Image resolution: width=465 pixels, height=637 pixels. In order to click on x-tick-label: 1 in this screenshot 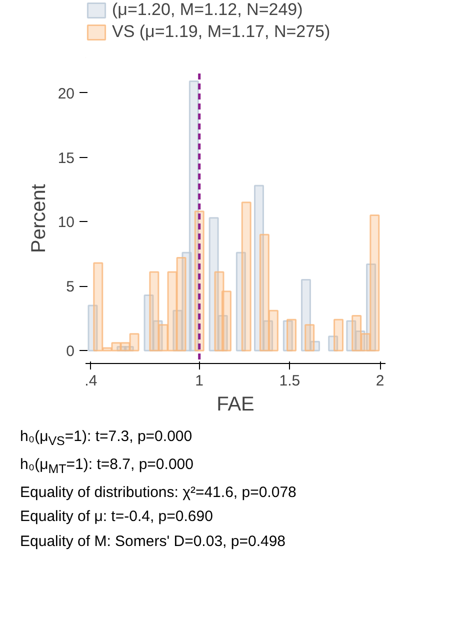, I will do `click(199, 381)`.